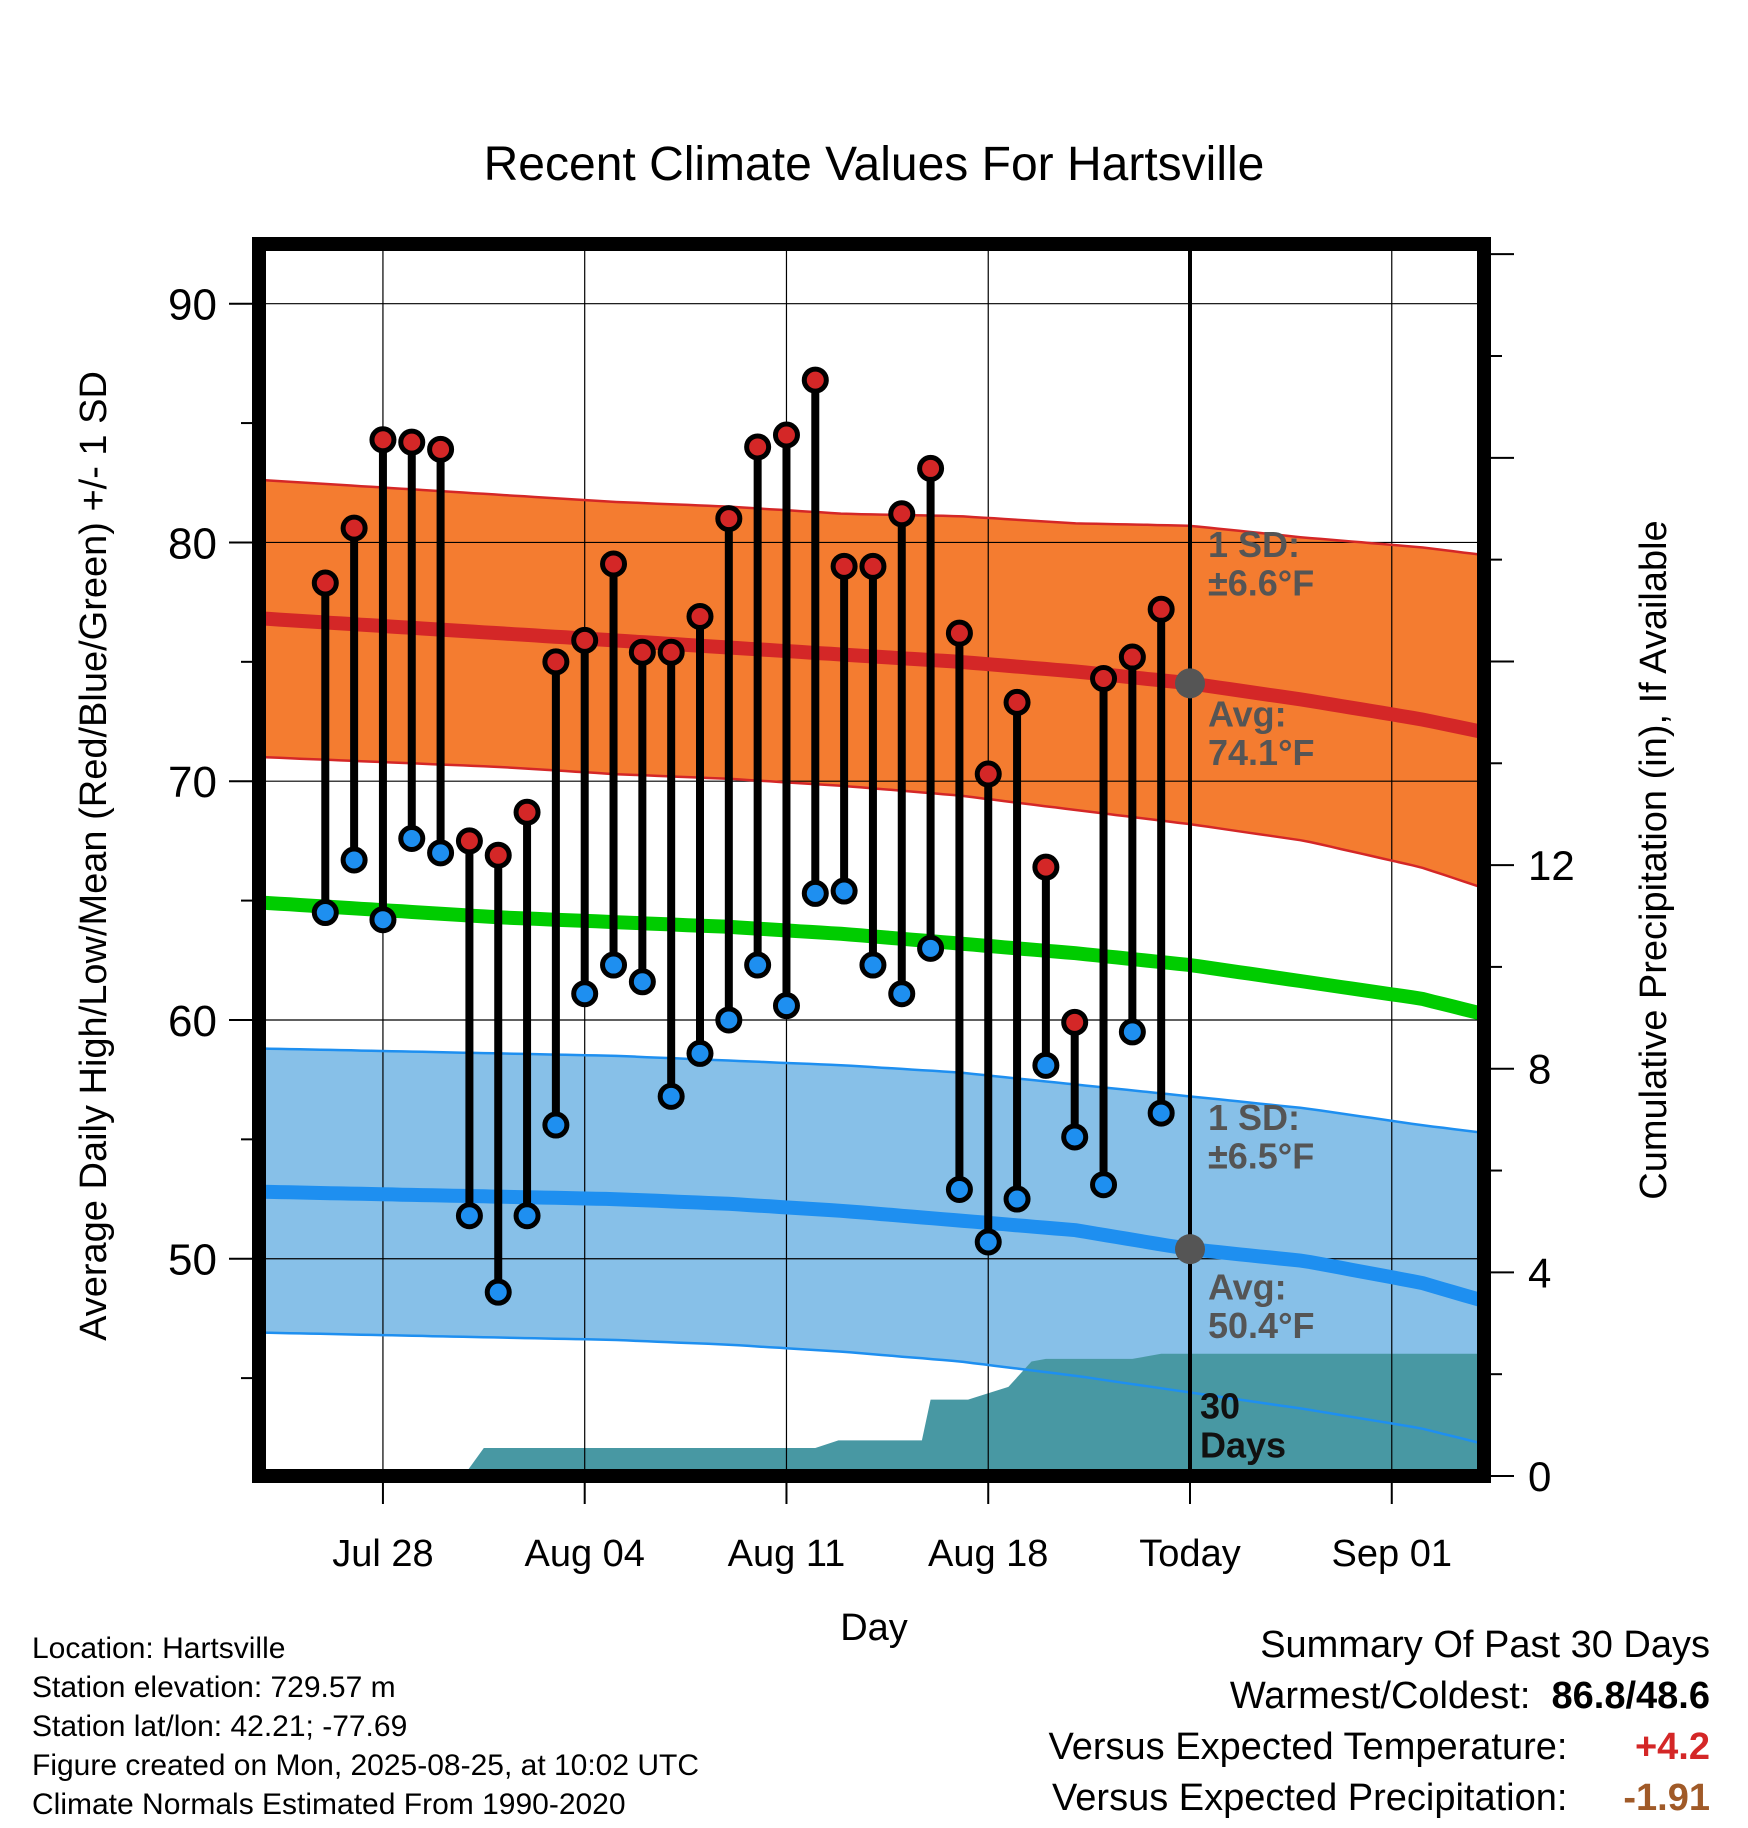  What do you see at coordinates (220, 1726) in the screenshot?
I see `info-latlon: Station lat/lon: 42.21; -77.69` at bounding box center [220, 1726].